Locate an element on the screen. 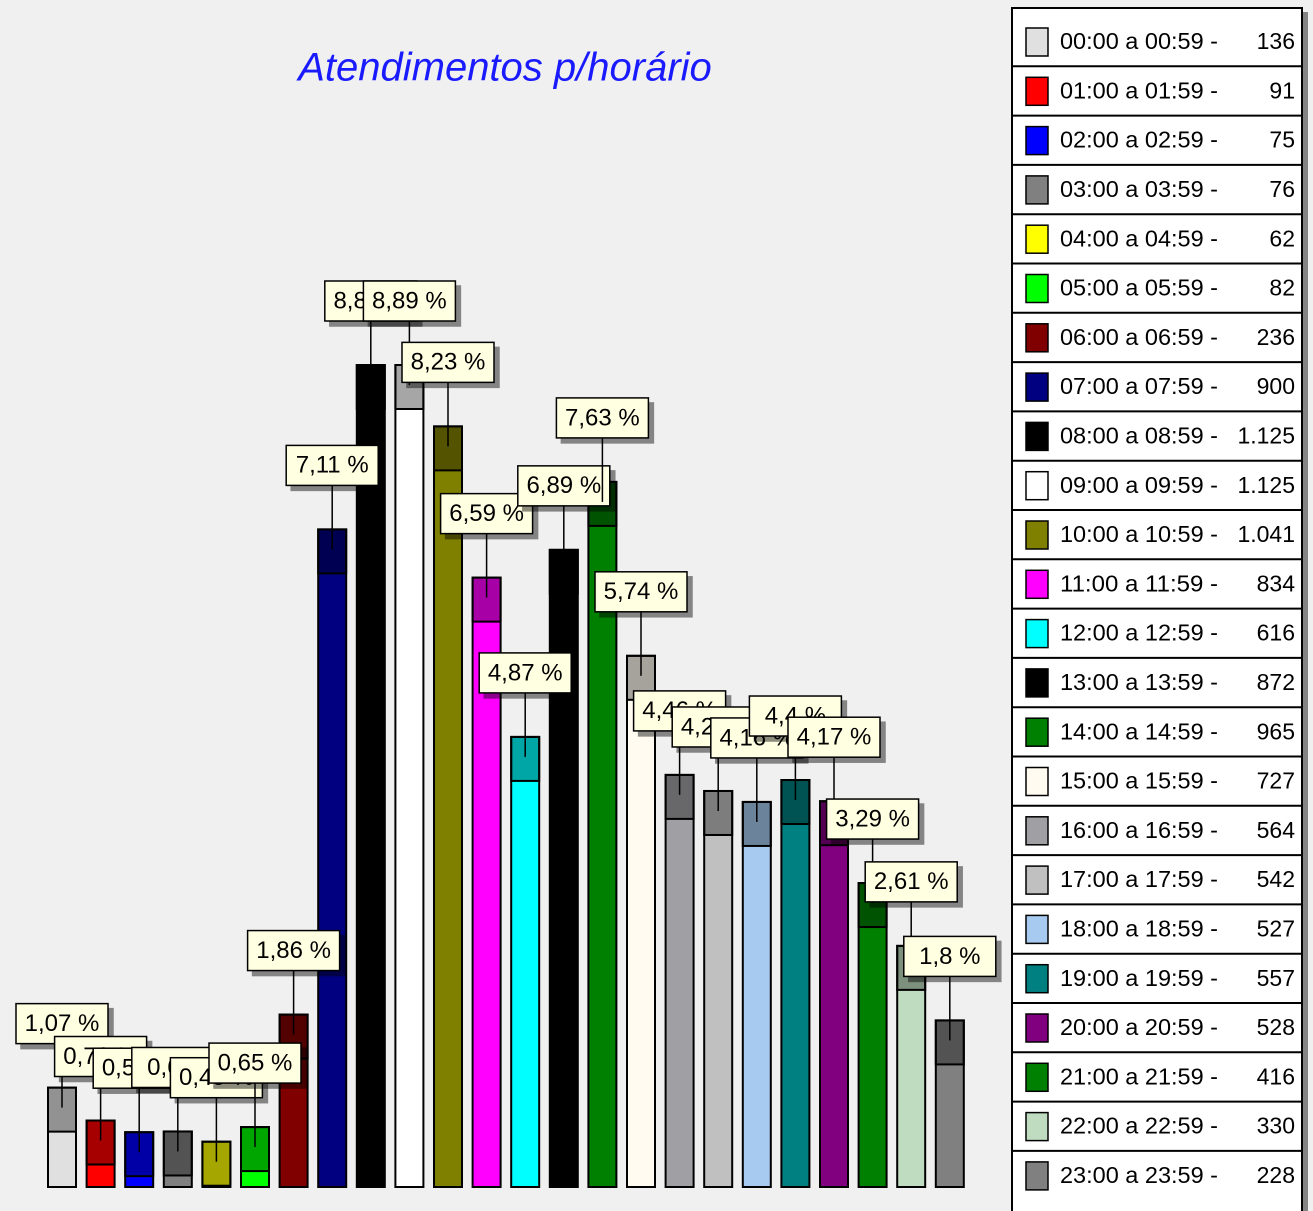  callout-label: 7,11 % is located at coordinates (332, 465).